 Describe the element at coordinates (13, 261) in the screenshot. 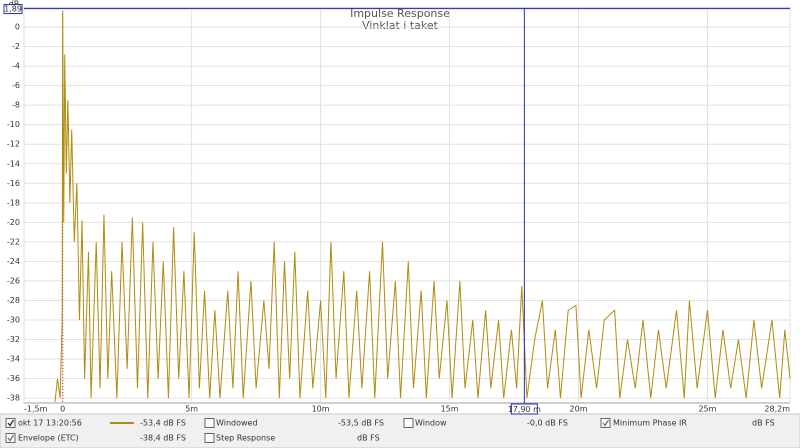

I see `y-tick-label: -24` at that location.